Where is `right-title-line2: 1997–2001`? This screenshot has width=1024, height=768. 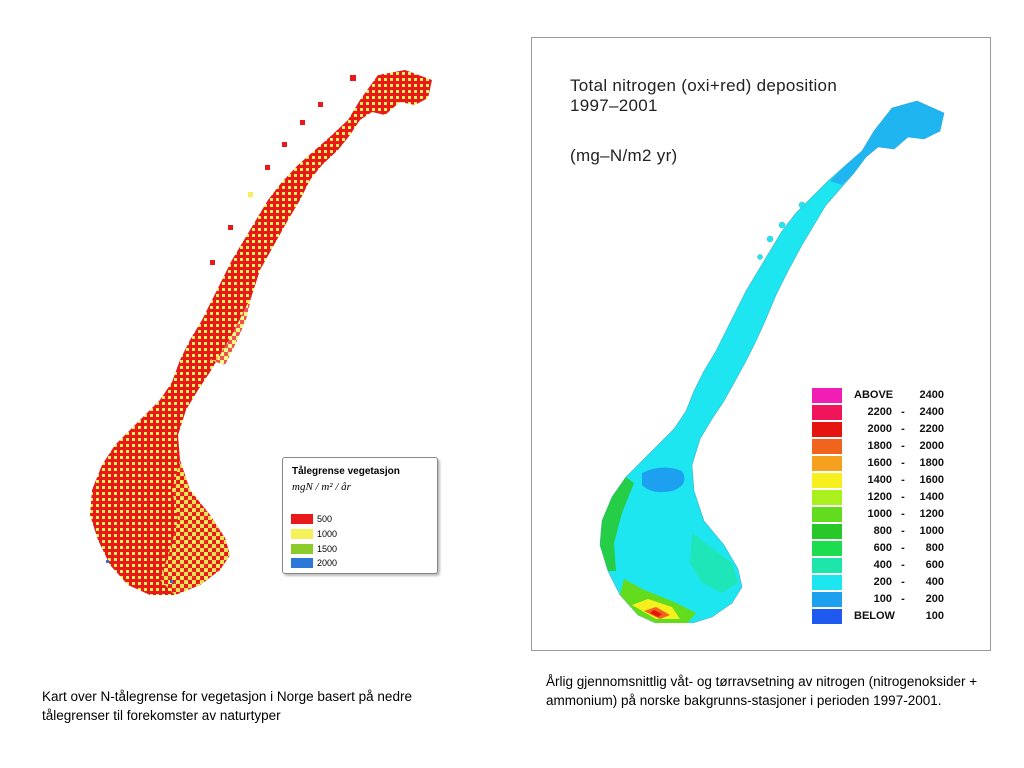
right-title-line2: 1997–2001 is located at coordinates (614, 105).